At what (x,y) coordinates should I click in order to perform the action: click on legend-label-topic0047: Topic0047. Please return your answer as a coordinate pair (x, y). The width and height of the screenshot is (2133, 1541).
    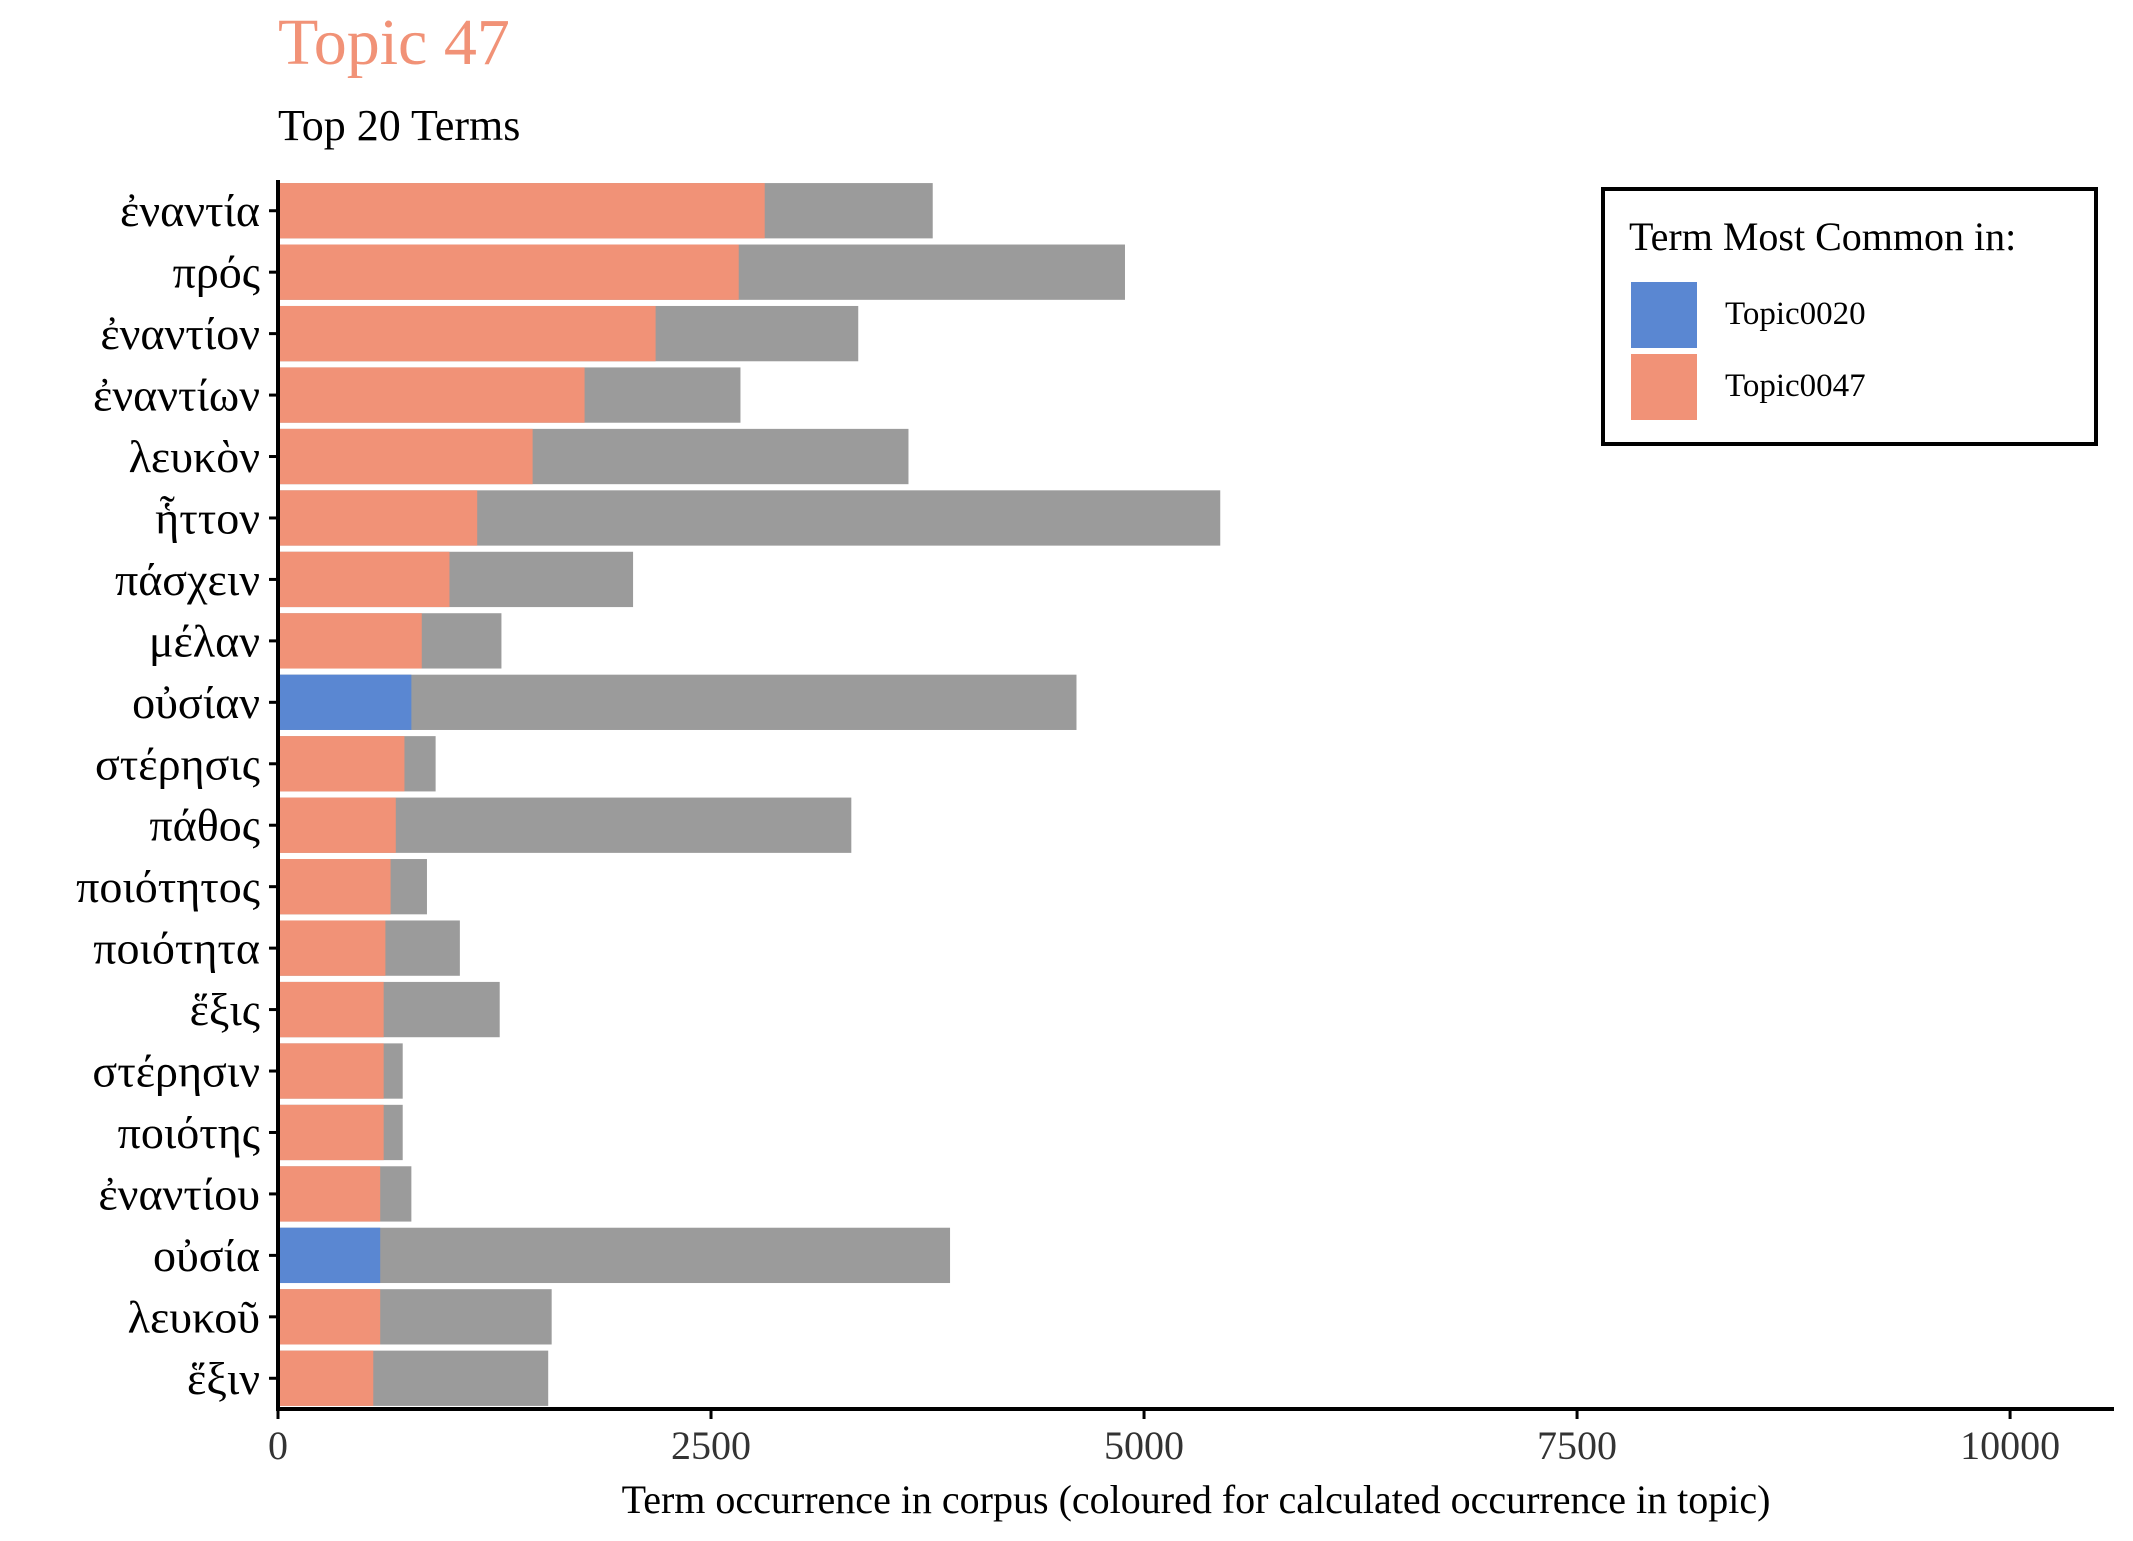
    Looking at the image, I should click on (1795, 386).